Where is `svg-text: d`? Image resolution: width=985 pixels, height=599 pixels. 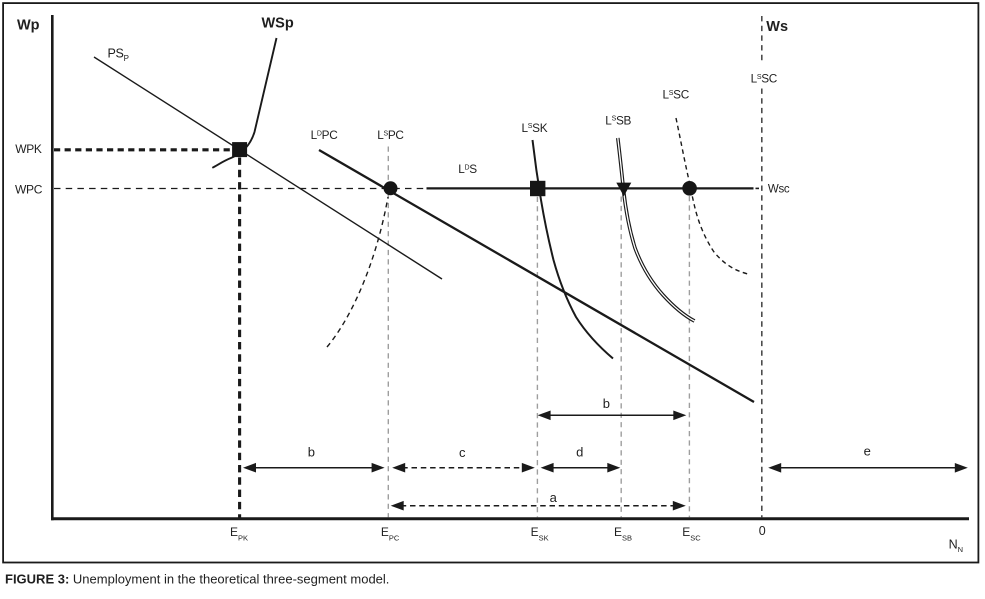
svg-text: d is located at coordinates (579, 452).